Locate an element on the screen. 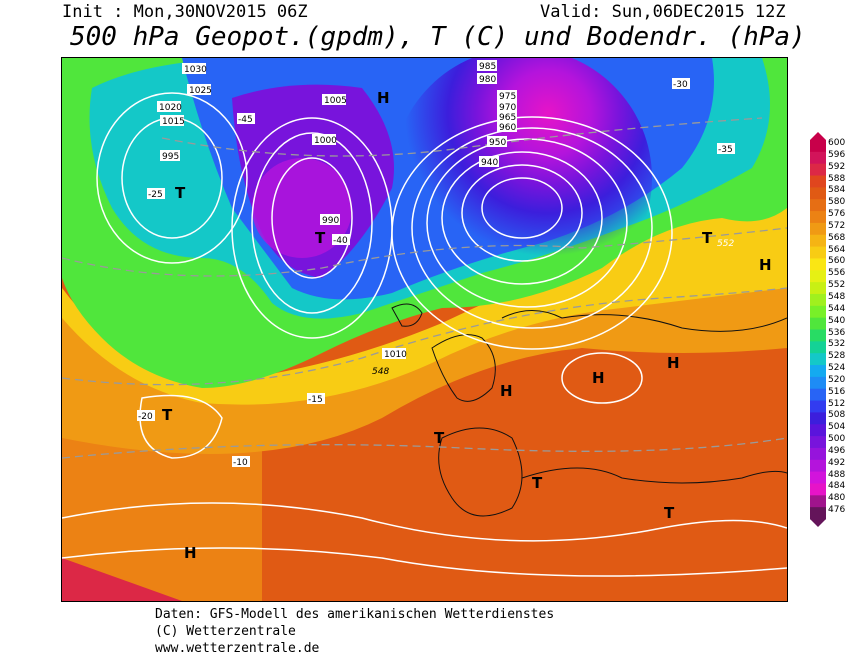 This screenshot has width=850, height=657. svg-text: -10 is located at coordinates (240, 463).